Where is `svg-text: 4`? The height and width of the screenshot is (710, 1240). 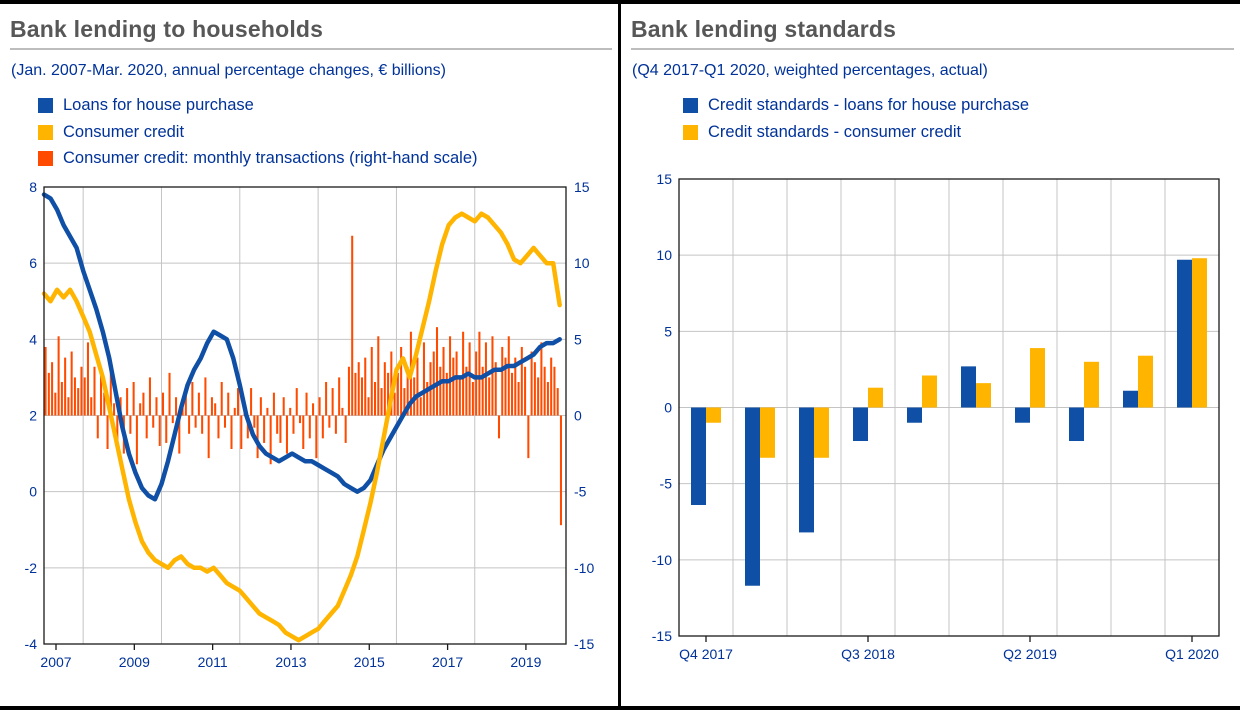
svg-text: 4 is located at coordinates (33, 339).